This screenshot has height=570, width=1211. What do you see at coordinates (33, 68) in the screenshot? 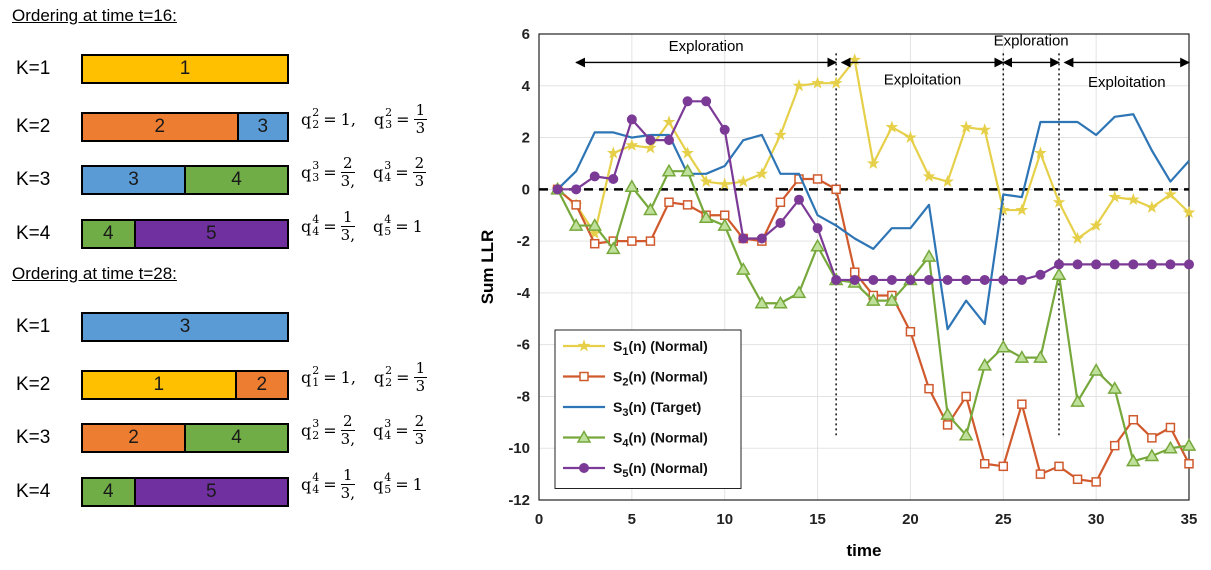
I see `k-label: K=1` at bounding box center [33, 68].